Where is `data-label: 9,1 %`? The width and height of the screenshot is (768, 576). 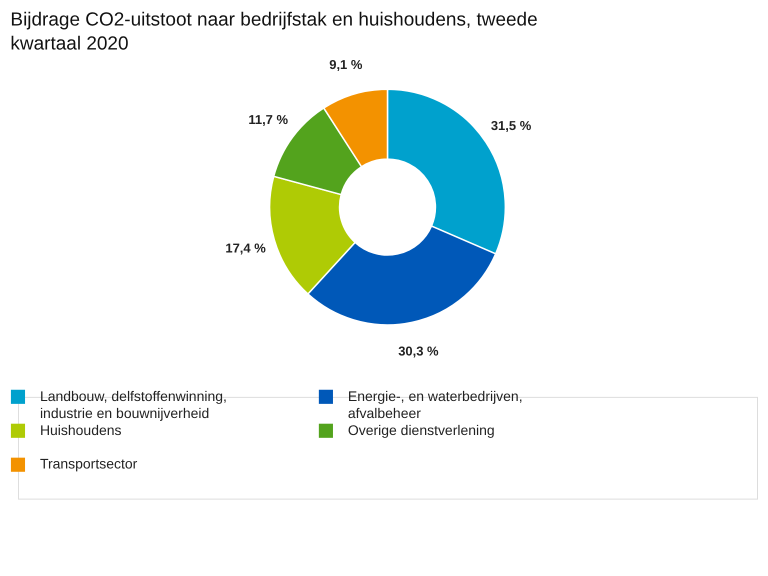
data-label: 9,1 % is located at coordinates (346, 64).